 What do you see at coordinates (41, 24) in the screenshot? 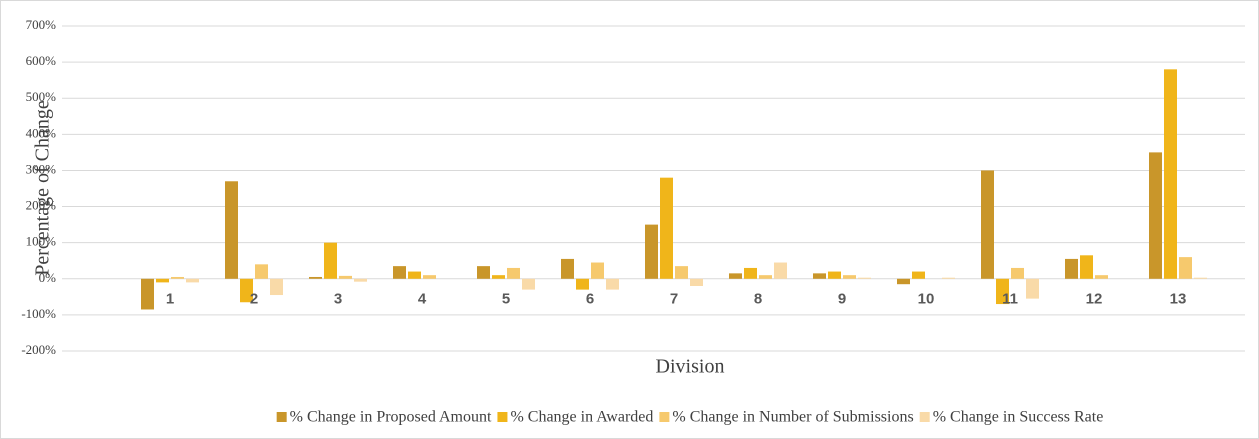
I see `y-tick-label: 700%` at bounding box center [41, 24].